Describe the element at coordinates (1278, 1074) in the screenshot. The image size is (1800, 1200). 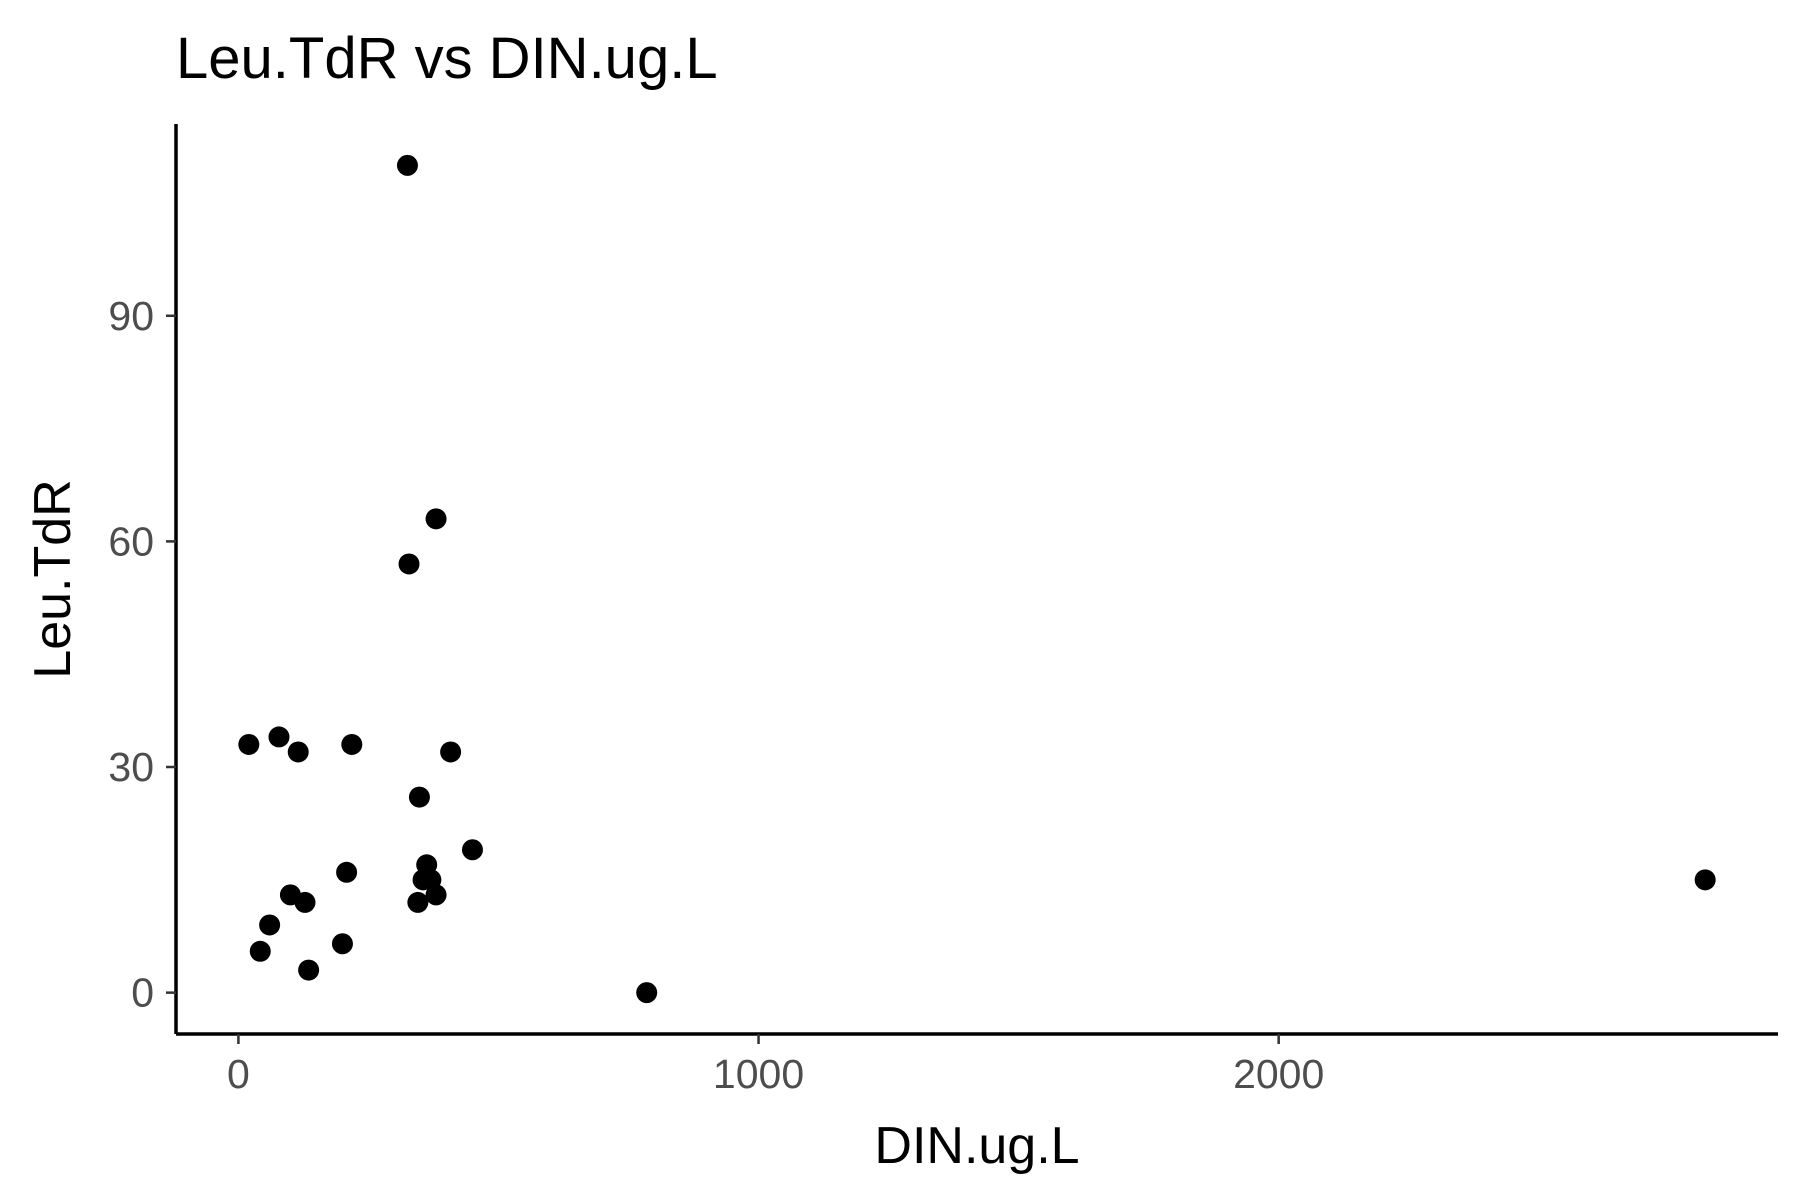
I see `x-tick-label: 2000` at that location.